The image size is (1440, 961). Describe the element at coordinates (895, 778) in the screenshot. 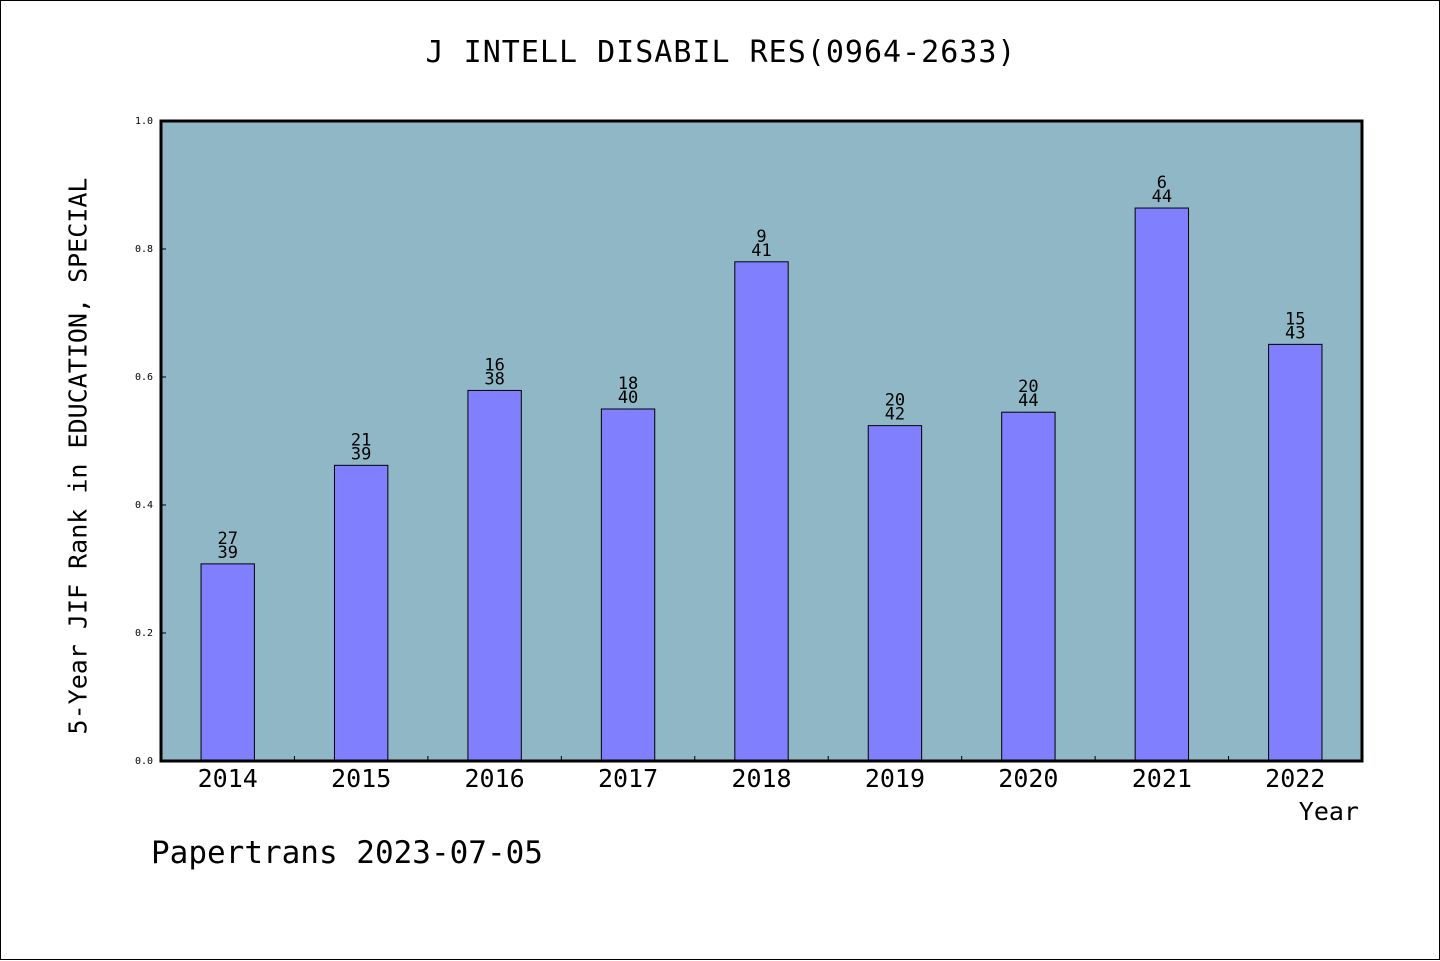

I see `x-tick-label: 2019` at that location.